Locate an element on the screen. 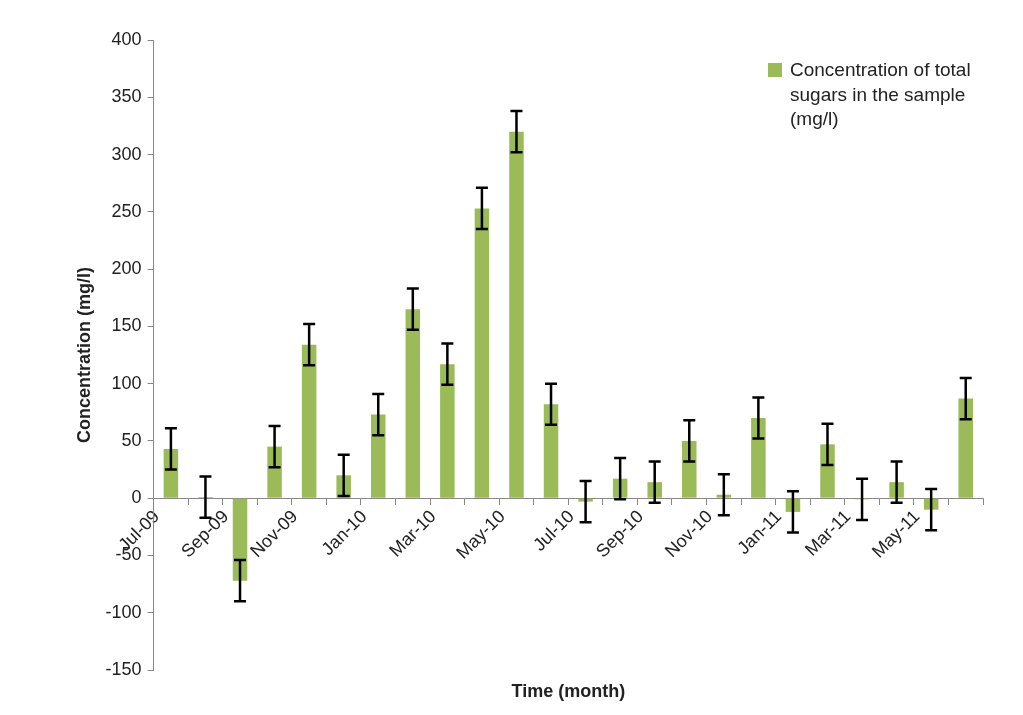  y-tick-label: 0 is located at coordinates (136, 497).